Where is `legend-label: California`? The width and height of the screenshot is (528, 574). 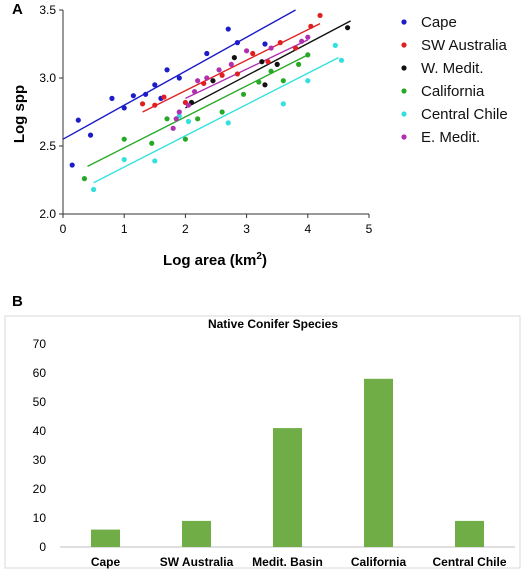 legend-label: California is located at coordinates (453, 91).